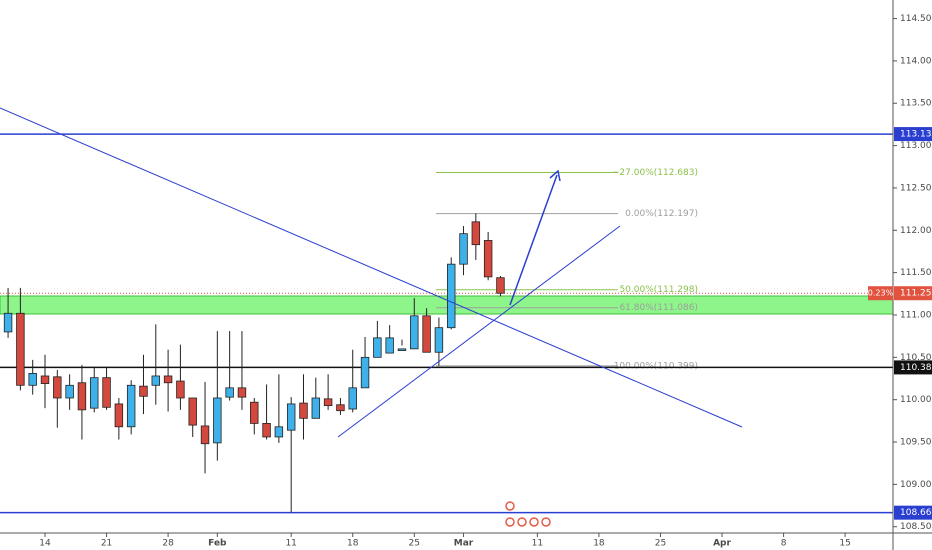  What do you see at coordinates (916, 135) in the screenshot?
I see `level-label: 113.136` at bounding box center [916, 135].